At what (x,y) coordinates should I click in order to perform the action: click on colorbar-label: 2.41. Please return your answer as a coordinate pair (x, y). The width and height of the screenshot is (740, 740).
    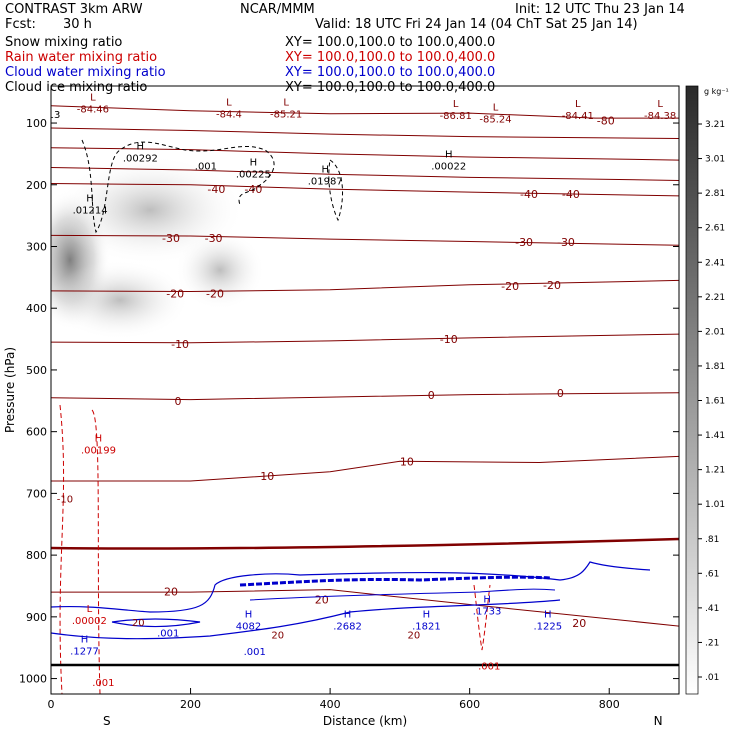
    Looking at the image, I should click on (715, 263).